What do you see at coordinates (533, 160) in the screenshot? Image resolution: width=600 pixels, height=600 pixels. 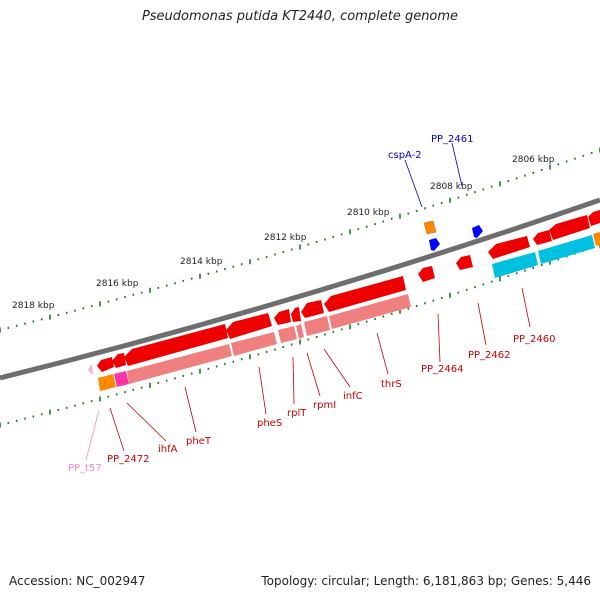 I see `tick-label: 2806 kbp` at bounding box center [533, 160].